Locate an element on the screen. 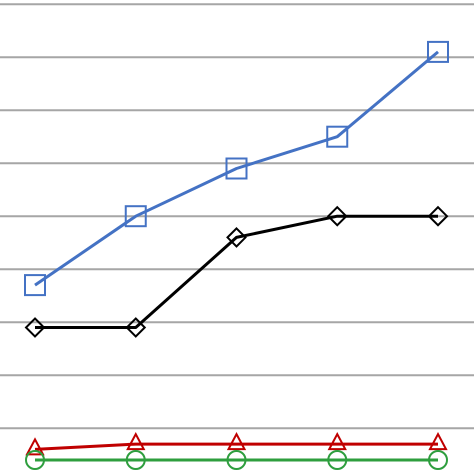 Image resolution: width=474 pixels, height=474 pixels. series-3-line is located at coordinates (236, 446).